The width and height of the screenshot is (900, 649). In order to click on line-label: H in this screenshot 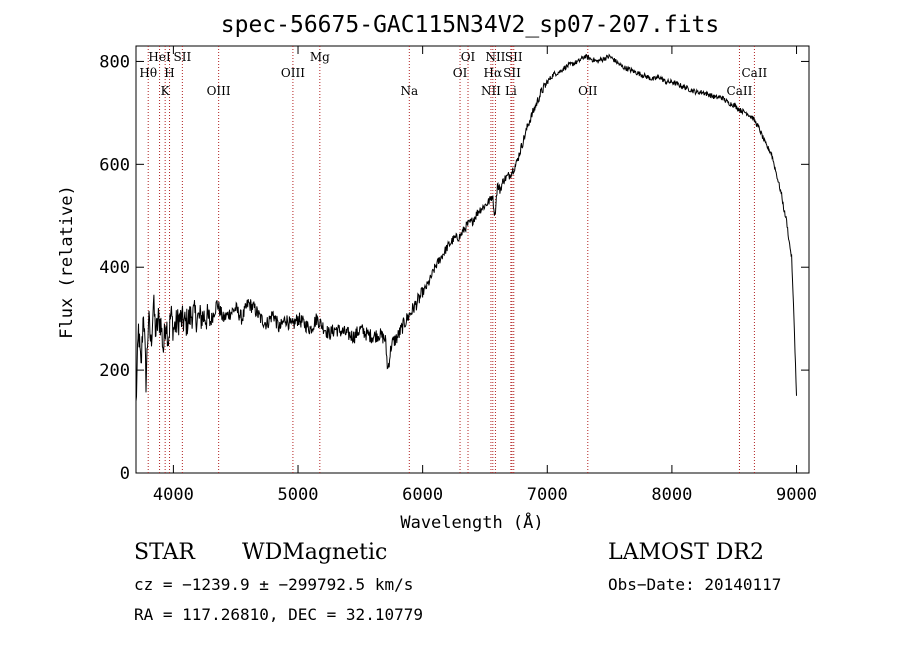, I will do `click(169, 73)`.